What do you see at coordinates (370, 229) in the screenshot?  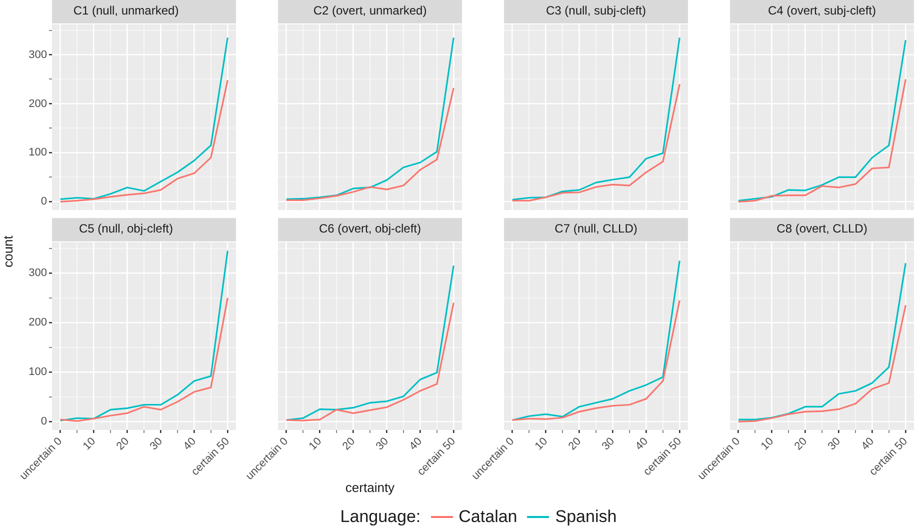 I see `chart-title: C6 (overt, obj-cleft)` at bounding box center [370, 229].